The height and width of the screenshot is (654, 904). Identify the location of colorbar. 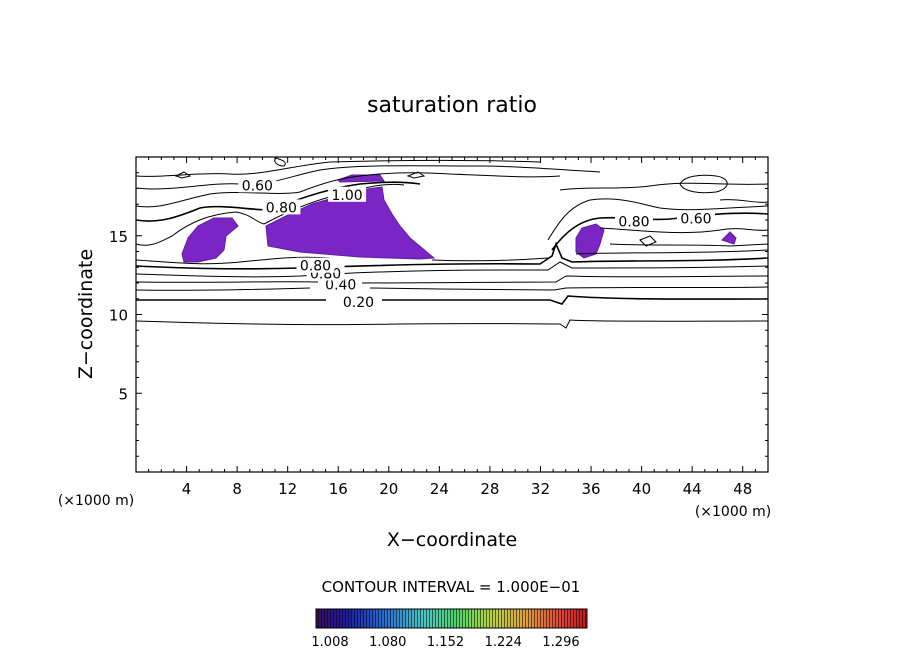
(451, 618).